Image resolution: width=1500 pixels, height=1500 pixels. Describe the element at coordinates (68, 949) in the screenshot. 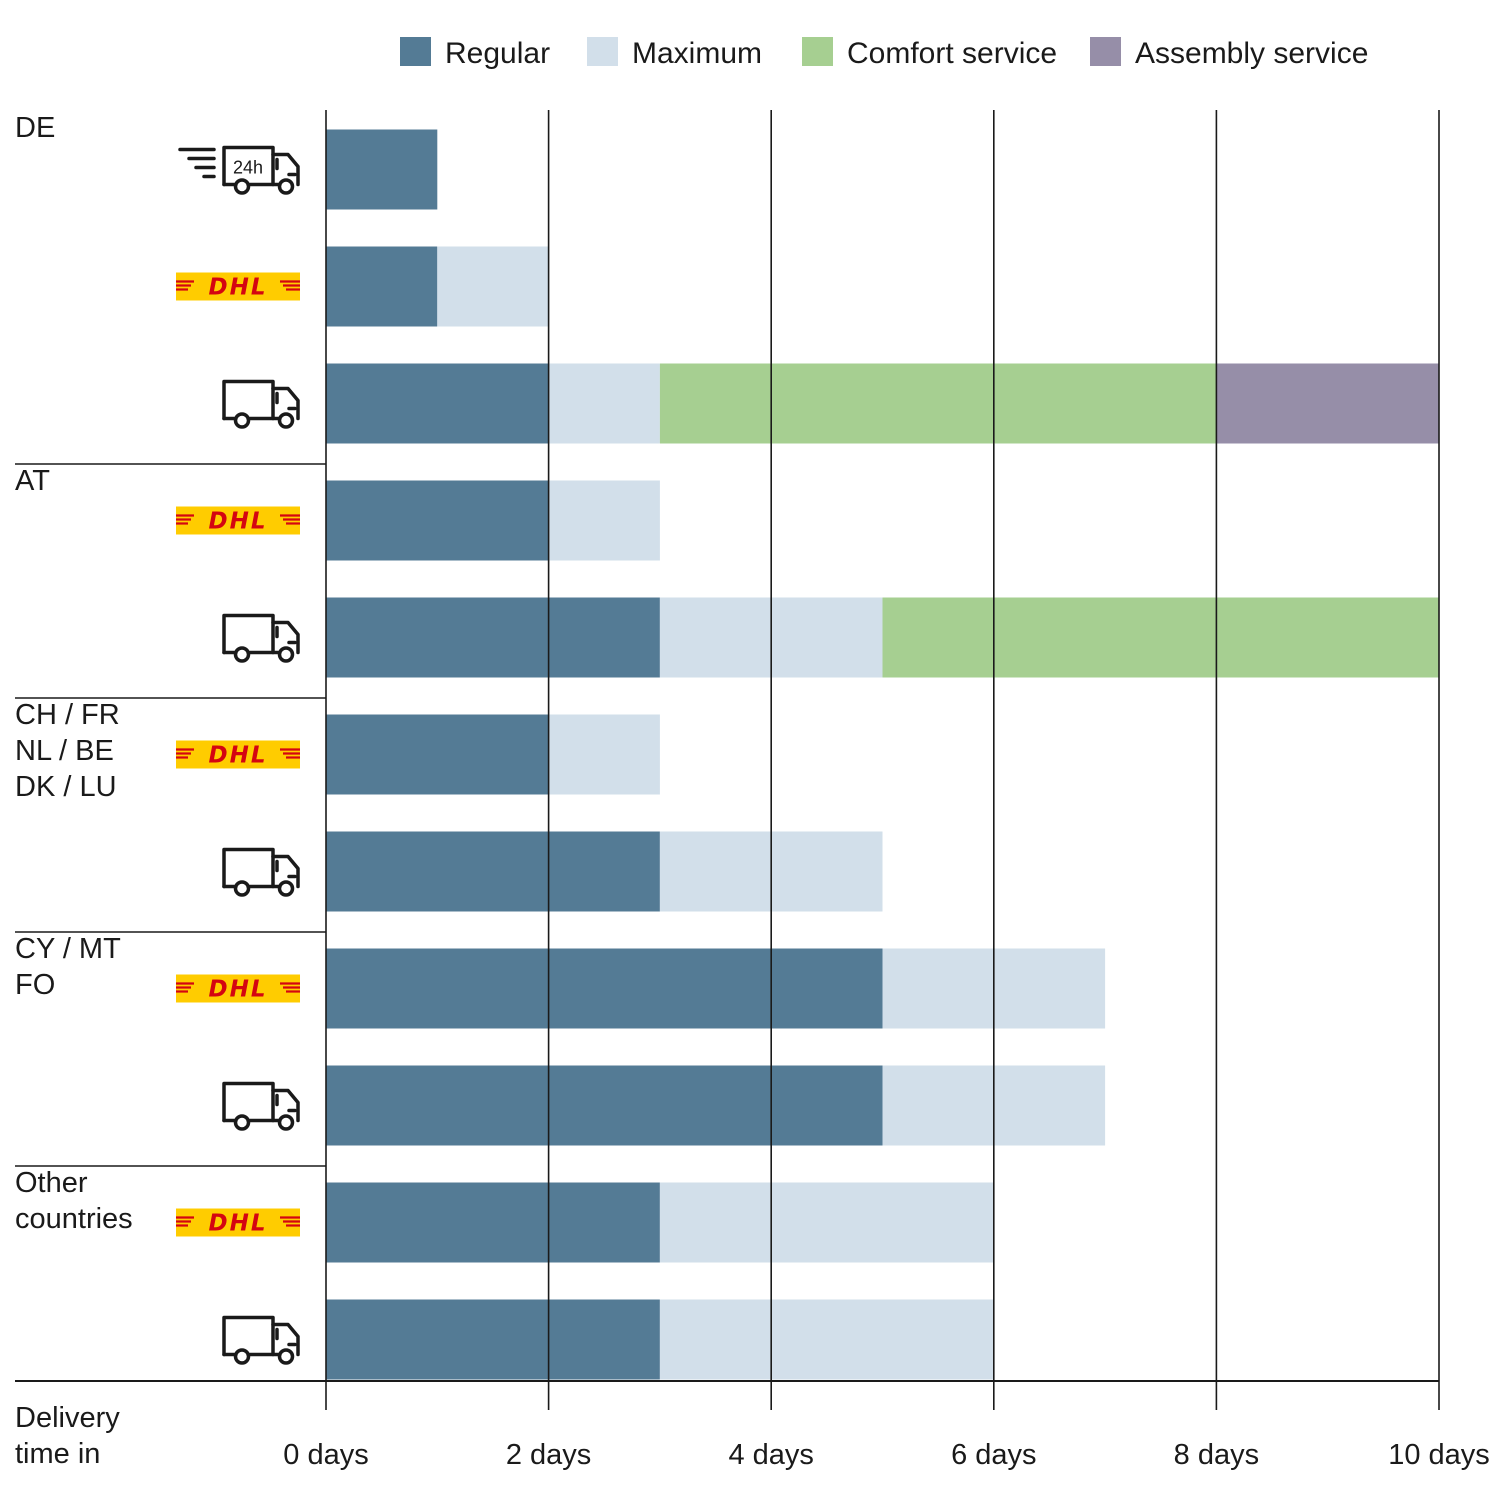

I see `group-label-line: CY / MT` at that location.